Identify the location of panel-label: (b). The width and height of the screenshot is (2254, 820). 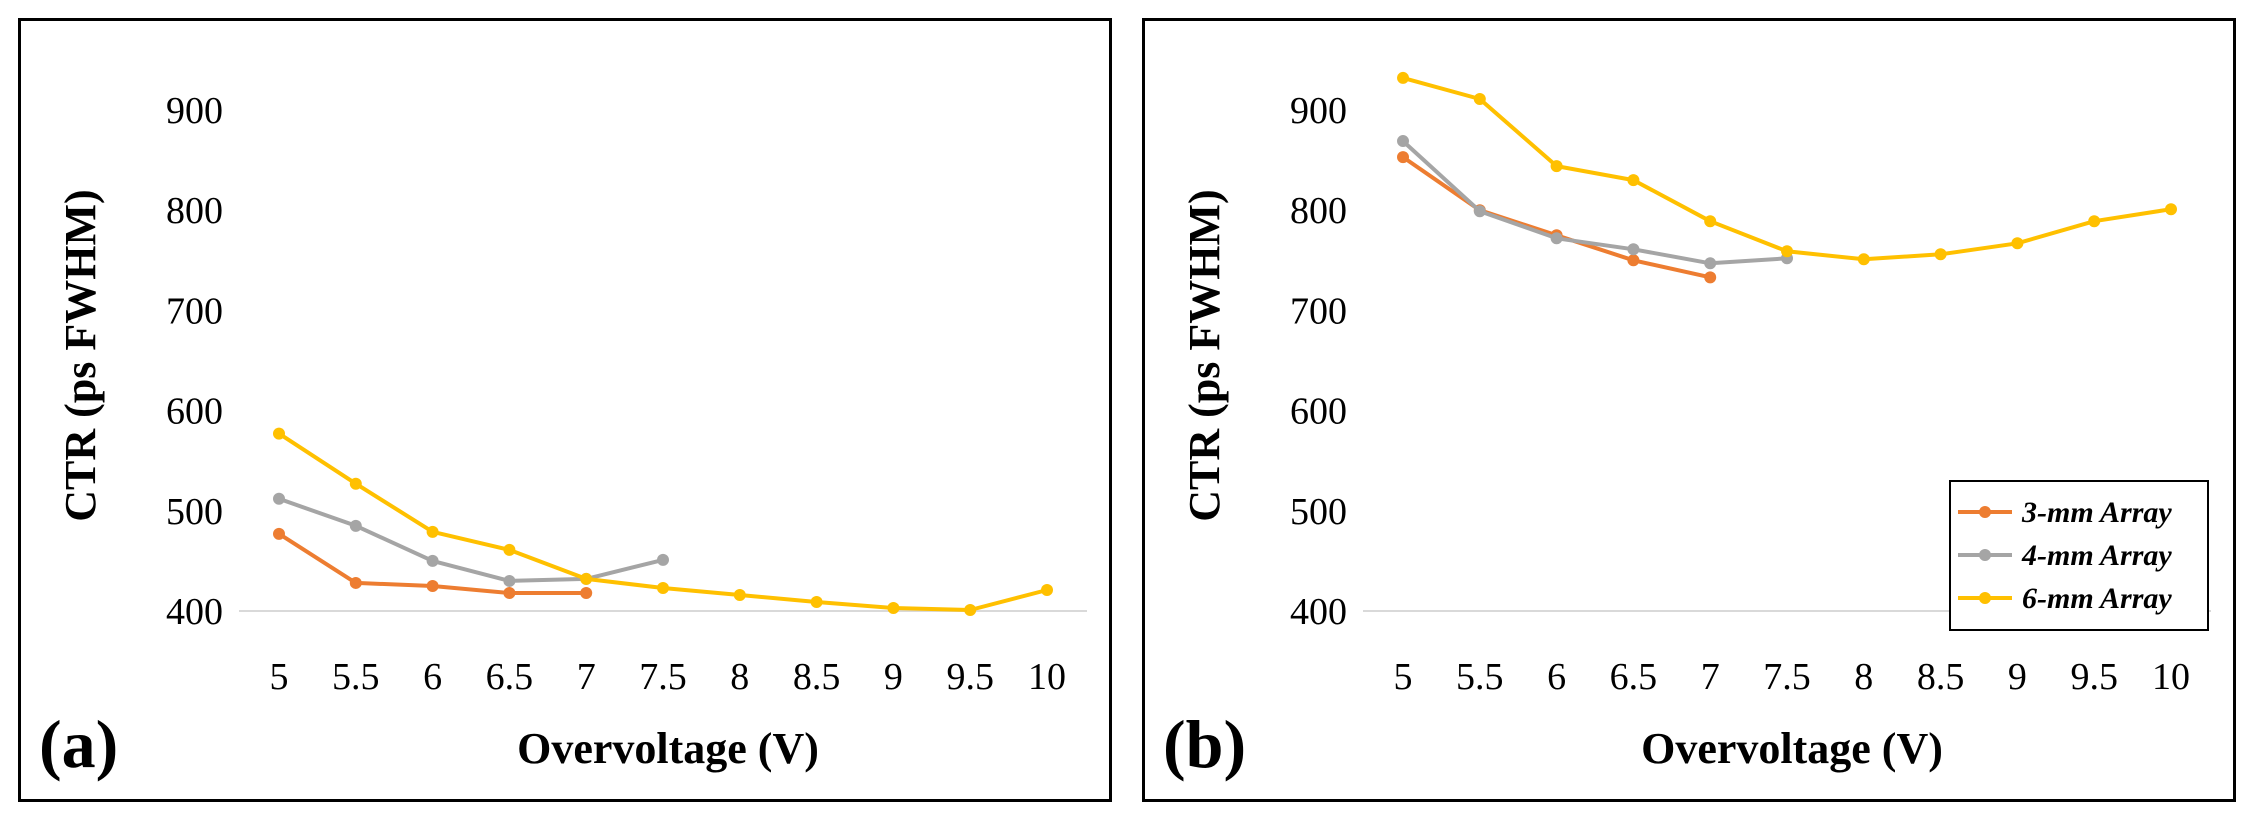
(1204, 744).